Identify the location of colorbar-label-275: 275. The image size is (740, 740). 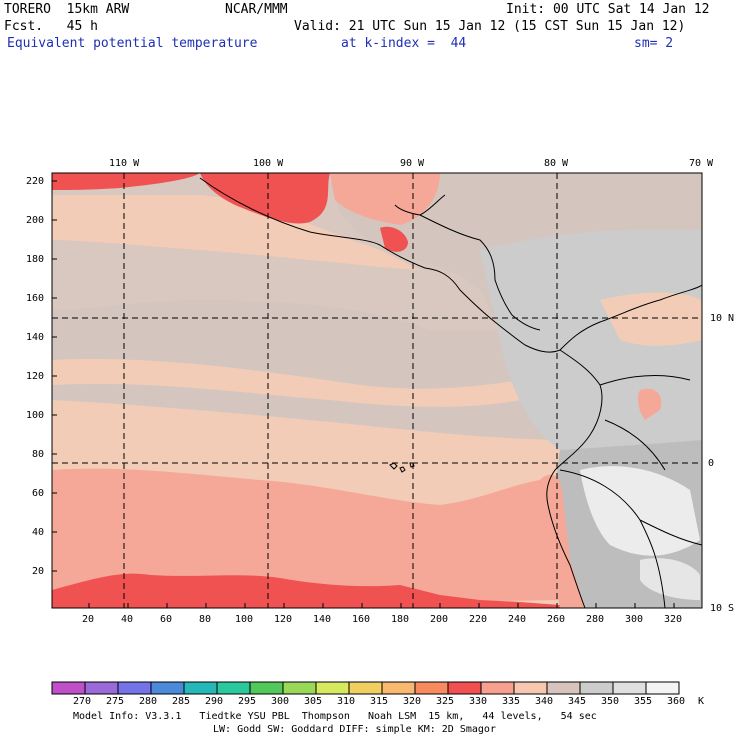
(115, 701).